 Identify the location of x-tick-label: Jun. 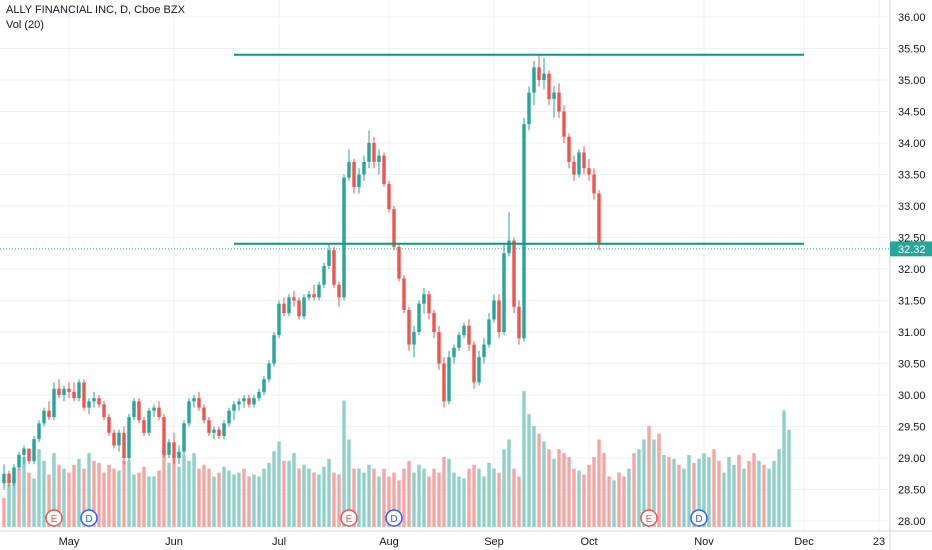
(174, 542).